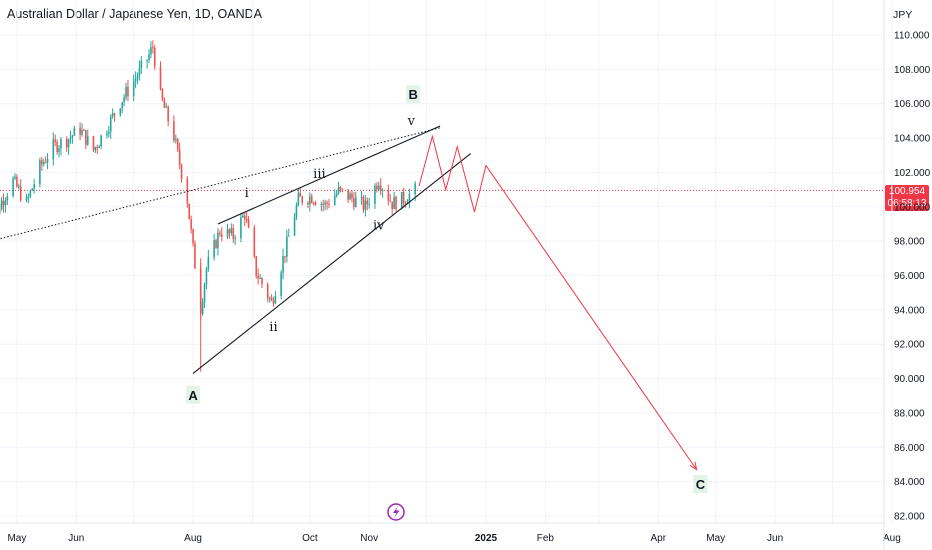 The height and width of the screenshot is (550, 932). Describe the element at coordinates (546, 538) in the screenshot. I see `x-tick-label: Feb` at that location.